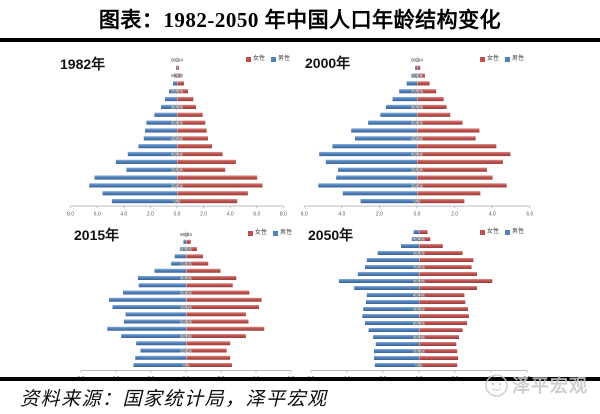 The height and width of the screenshot is (414, 600). Describe the element at coordinates (186, 263) in the screenshot. I see `age-label-70-74: 70-74` at that location.